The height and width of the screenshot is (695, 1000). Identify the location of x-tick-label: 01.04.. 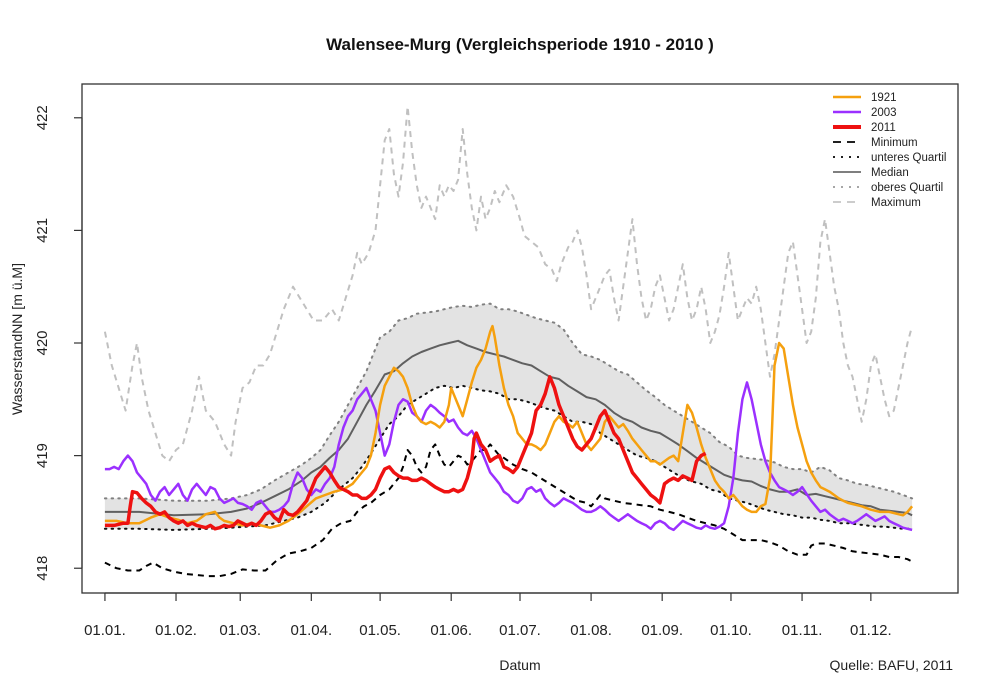
(311, 630).